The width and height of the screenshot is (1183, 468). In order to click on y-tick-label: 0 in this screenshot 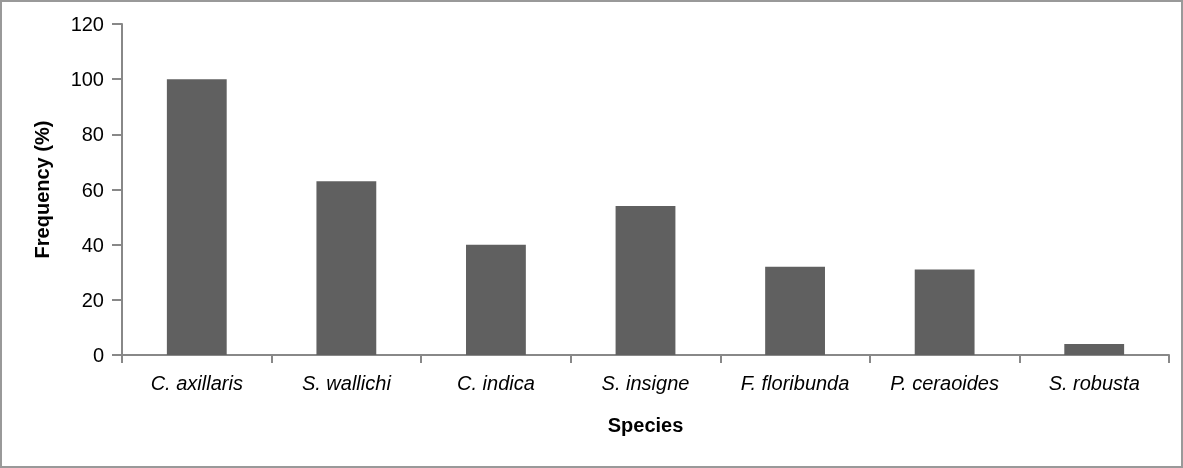, I will do `click(98, 355)`.